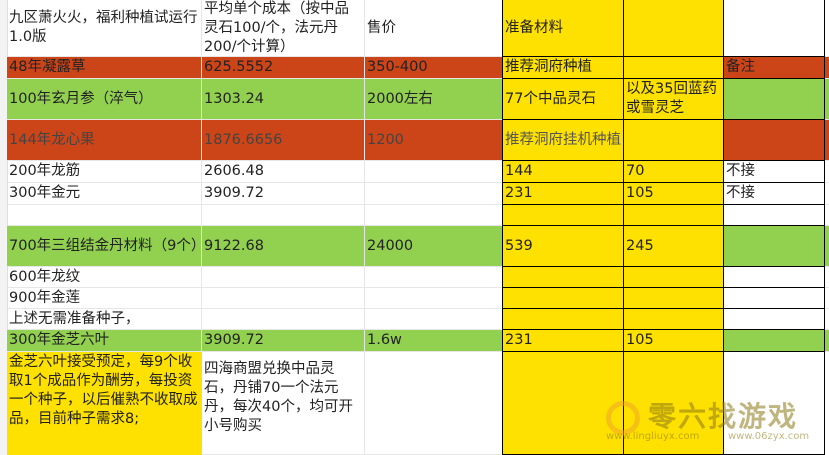 The width and height of the screenshot is (829, 455). Describe the element at coordinates (673, 99) in the screenshot. I see `cell-e-row-3: 以及35回蓝药或雪灵芝` at that location.